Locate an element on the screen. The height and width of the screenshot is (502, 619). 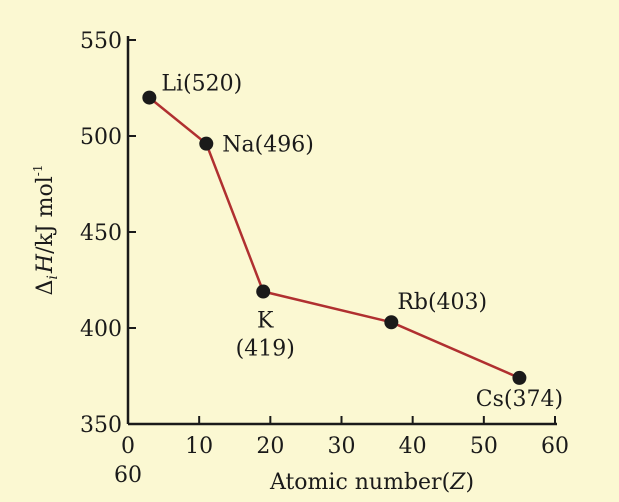
y-axis-title-unit: /kJ mol is located at coordinates (45, 215).